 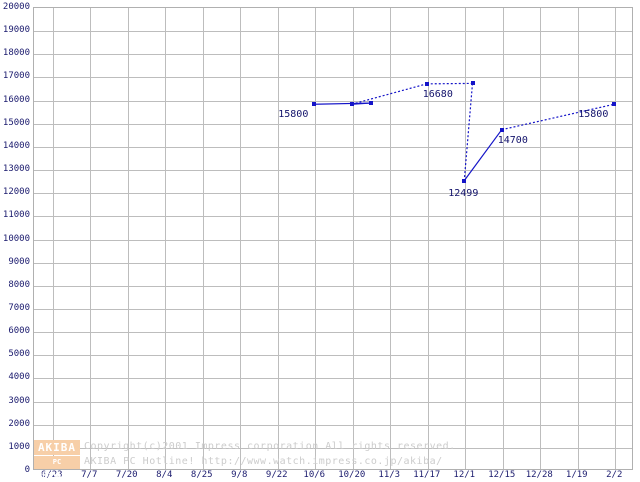 I want to click on data-point-label: 16680, so click(x=438, y=95).